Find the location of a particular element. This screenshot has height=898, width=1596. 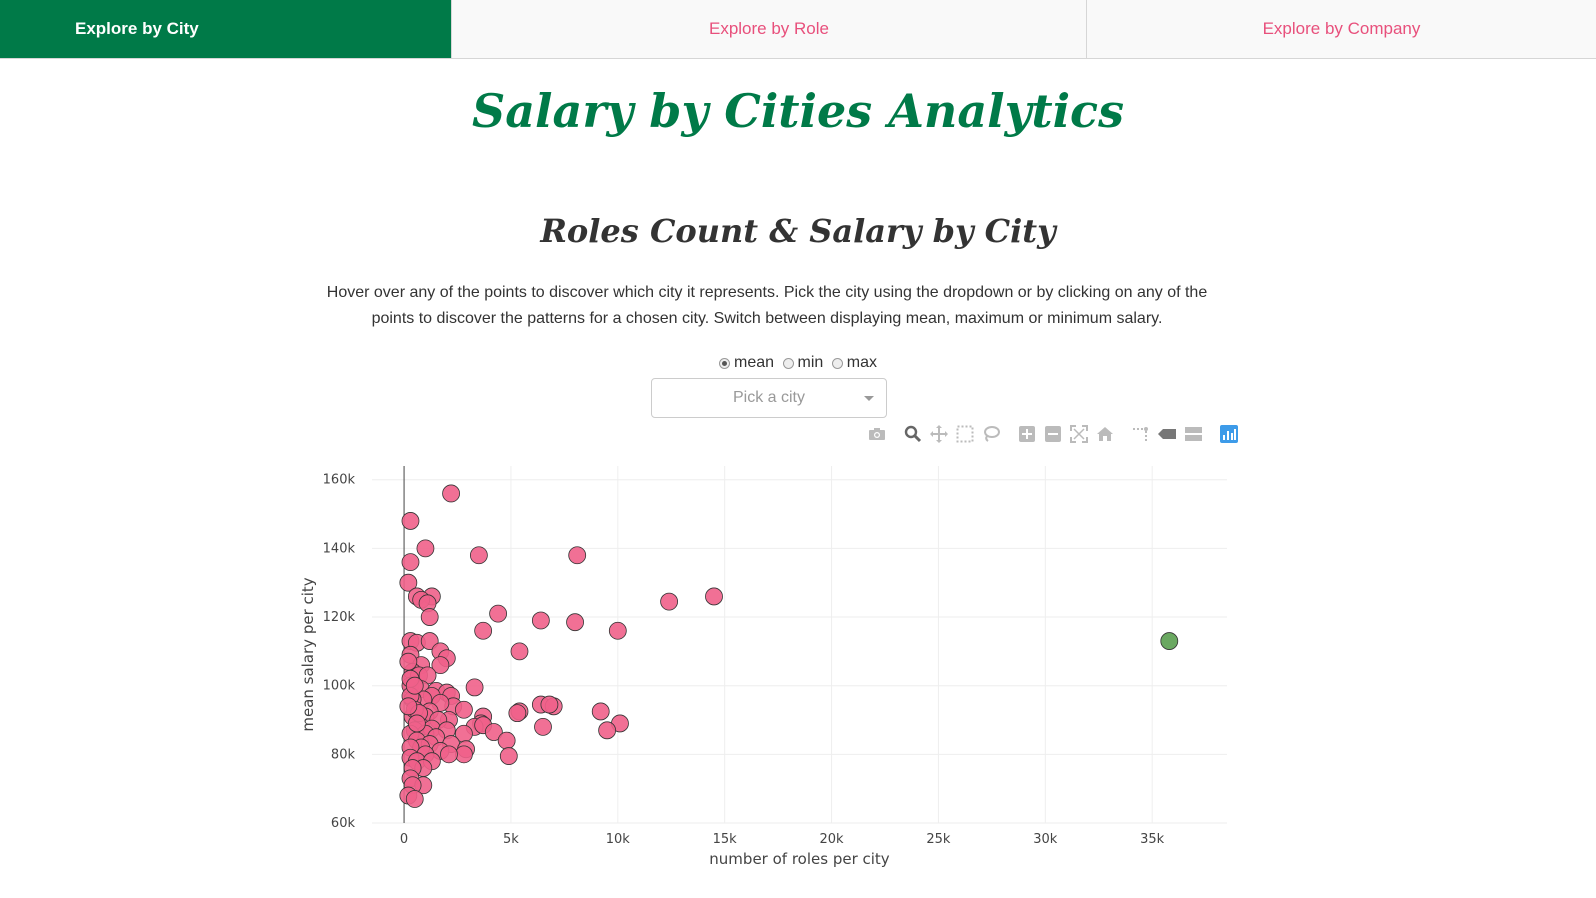

tab-explore-by-company: Explore by Company is located at coordinates (1341, 29).